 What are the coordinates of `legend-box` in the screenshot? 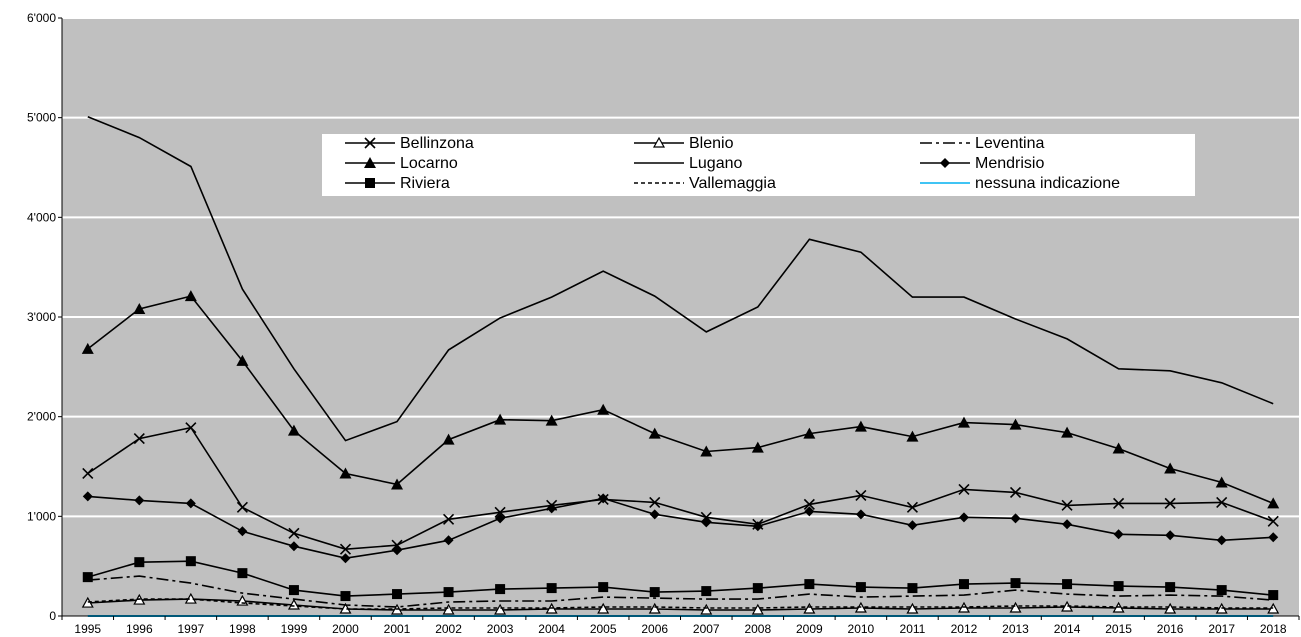 It's located at (758, 165).